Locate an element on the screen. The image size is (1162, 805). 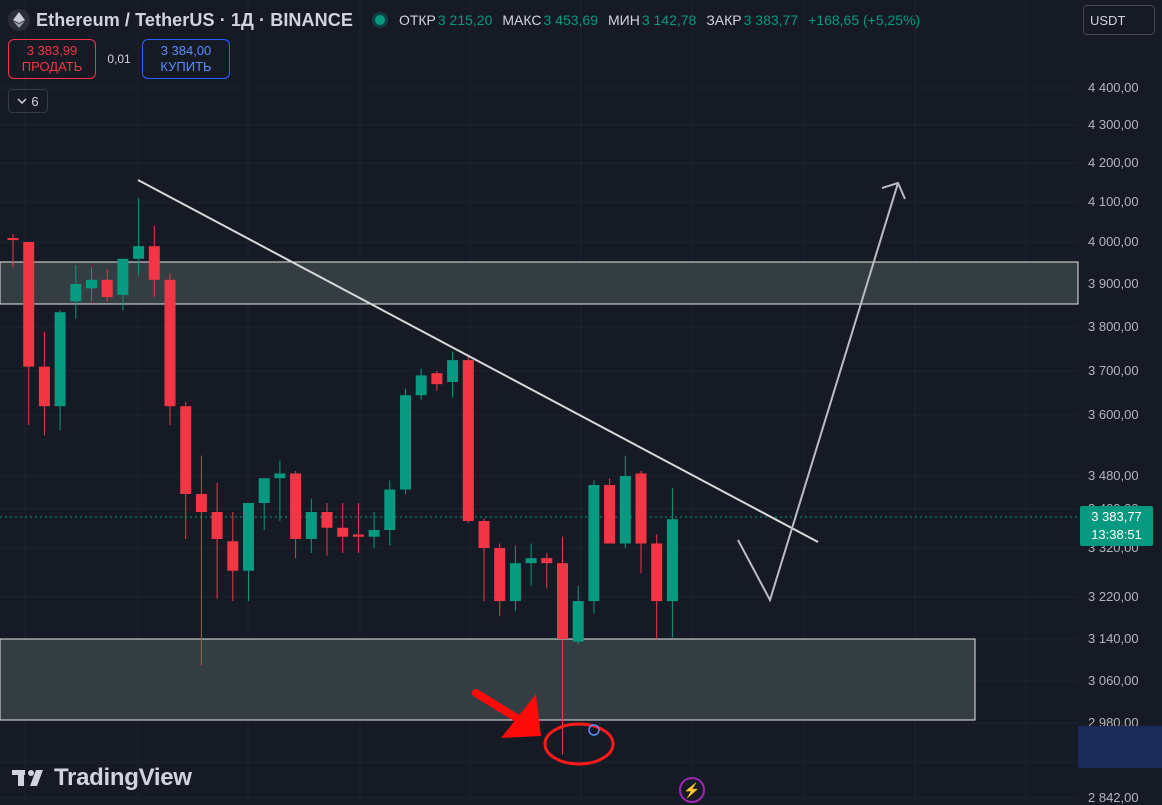
indicators-toggle-button: 6 is located at coordinates (28, 101).